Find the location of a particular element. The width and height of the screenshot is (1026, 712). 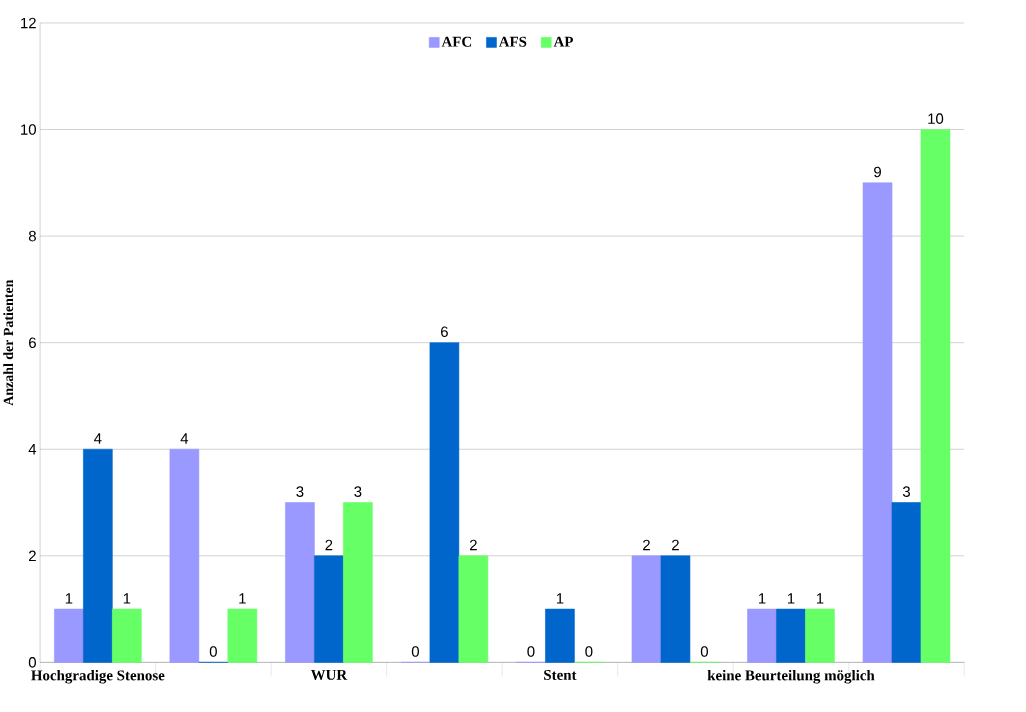

y-tick-label: 8 is located at coordinates (32, 236).